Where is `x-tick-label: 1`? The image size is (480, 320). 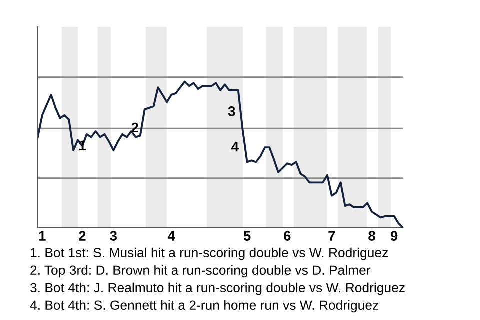
x-tick-label: 1 is located at coordinates (42, 236).